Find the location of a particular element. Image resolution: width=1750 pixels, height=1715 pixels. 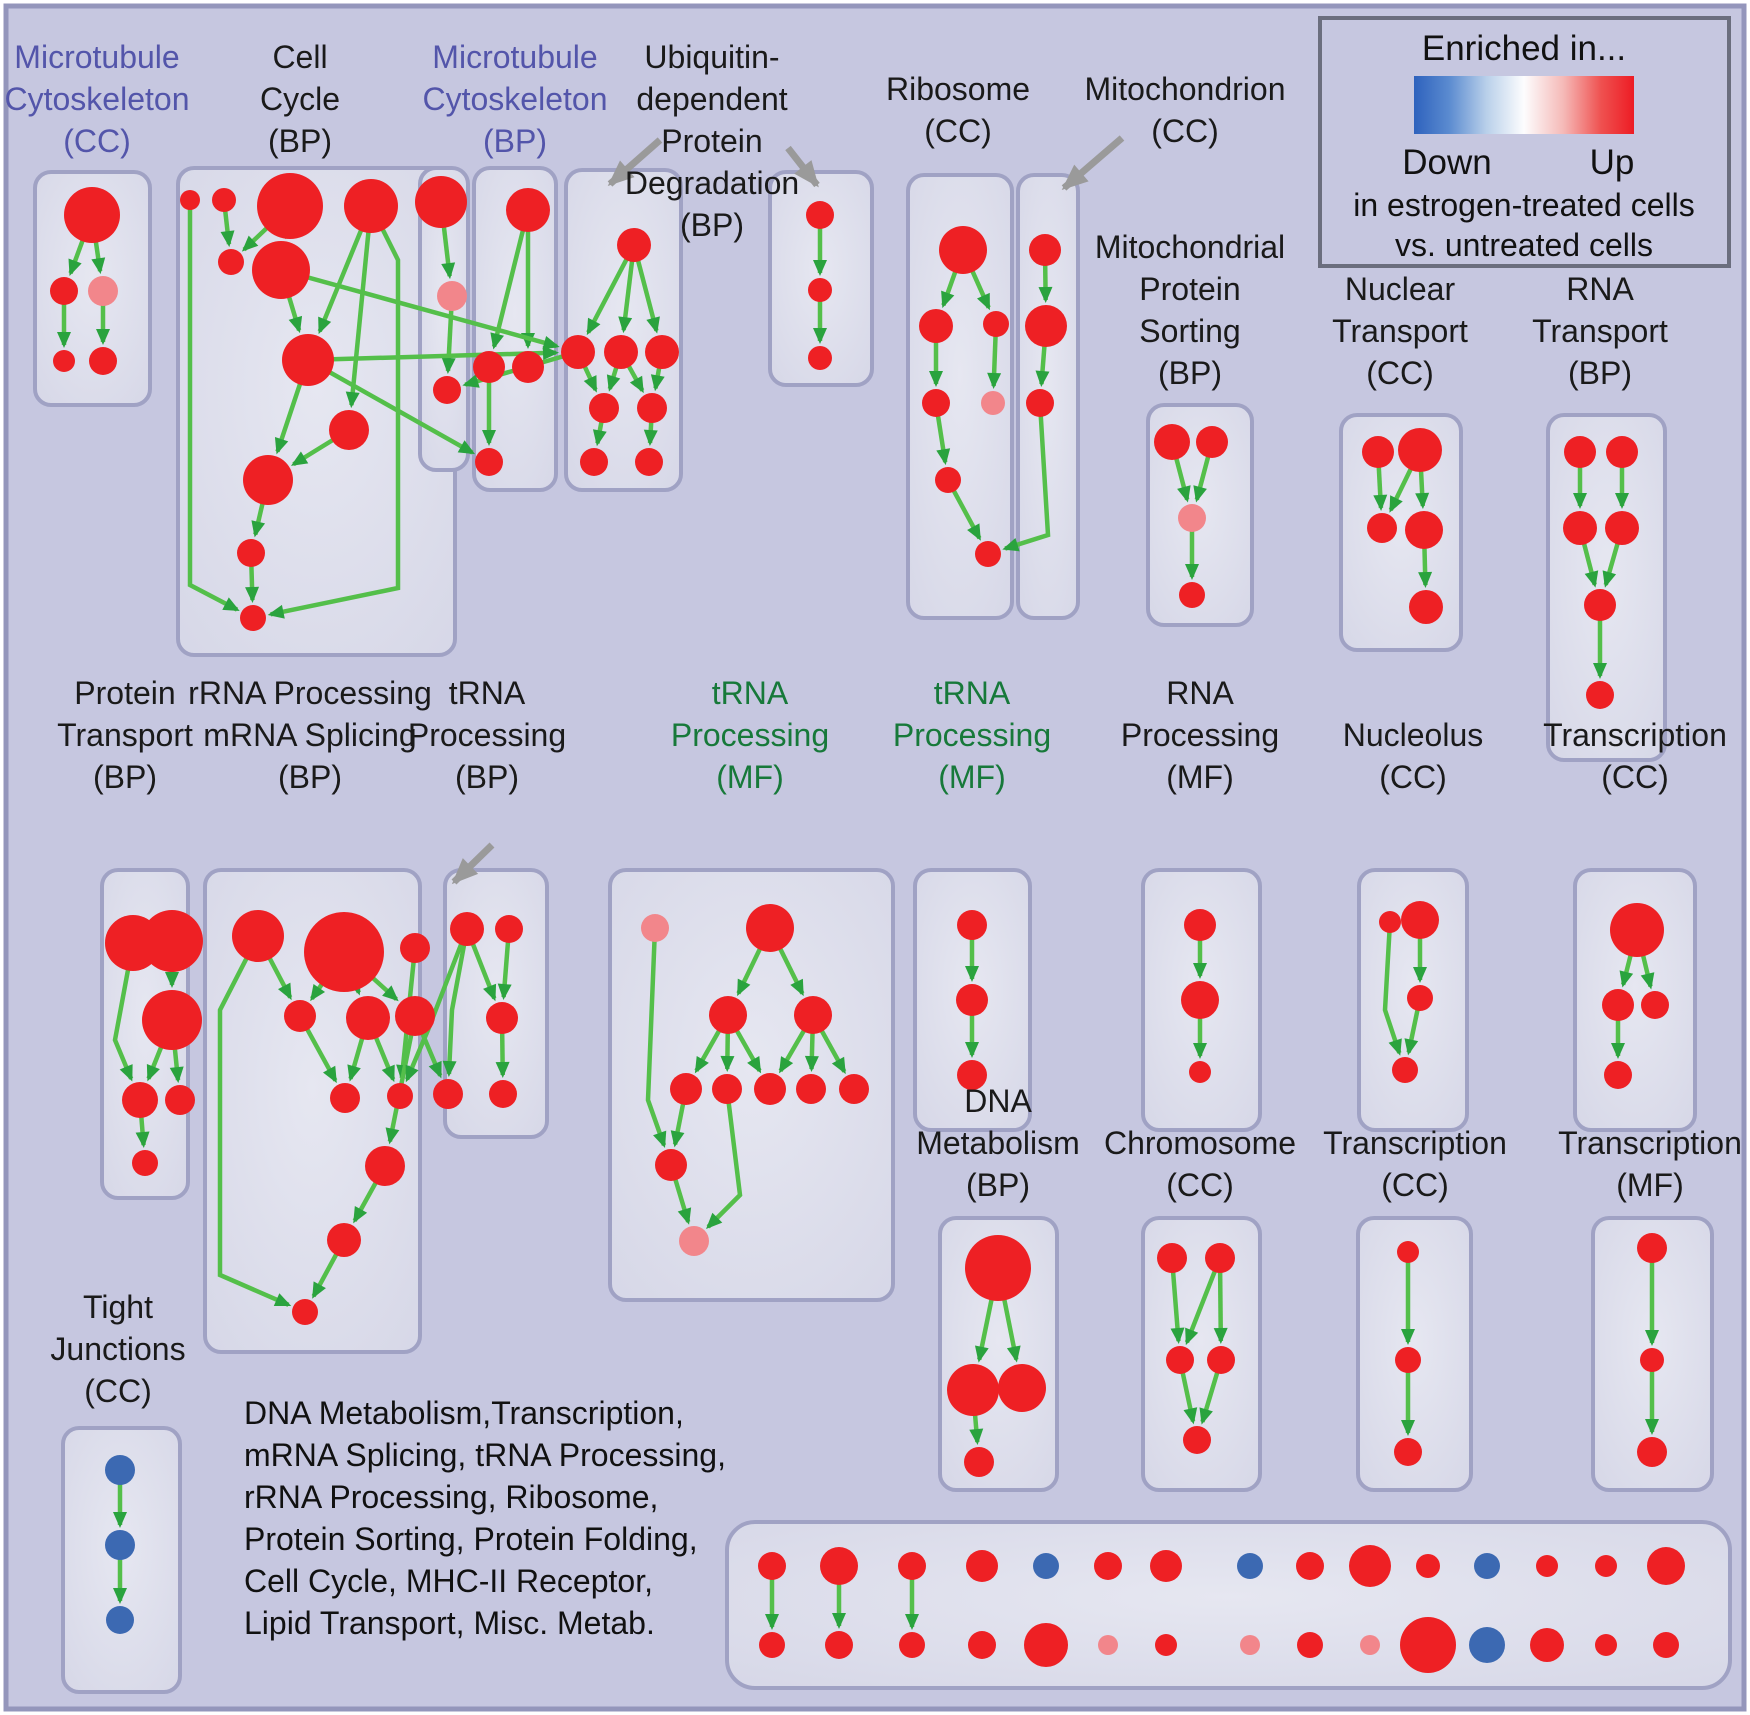

cluster-box-rna-transport-bp is located at coordinates (1606, 587).